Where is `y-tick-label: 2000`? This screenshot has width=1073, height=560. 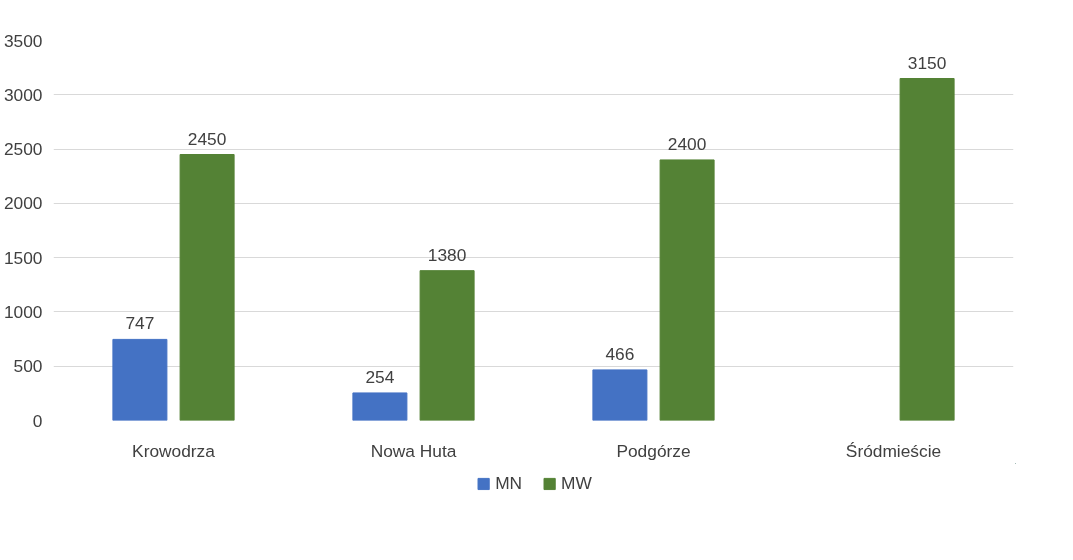 y-tick-label: 2000 is located at coordinates (23, 203).